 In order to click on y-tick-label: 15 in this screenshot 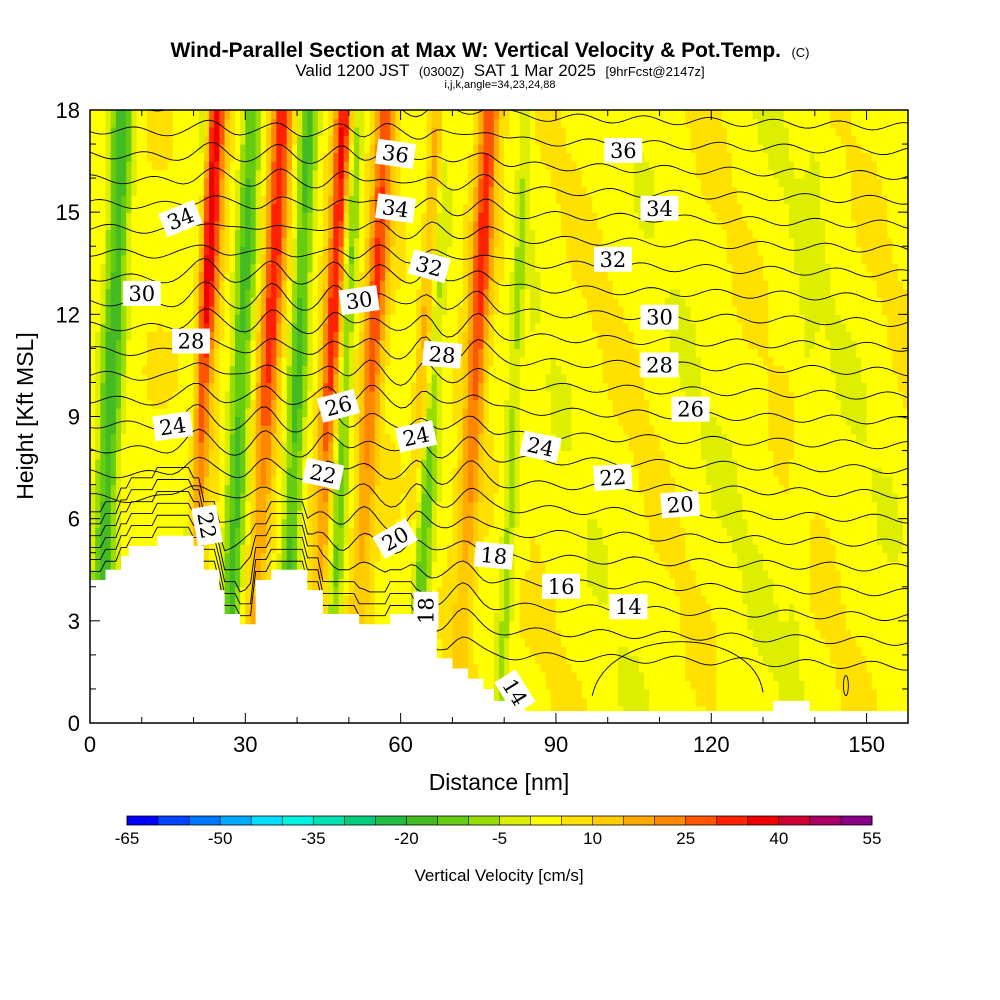, I will do `click(68, 212)`.